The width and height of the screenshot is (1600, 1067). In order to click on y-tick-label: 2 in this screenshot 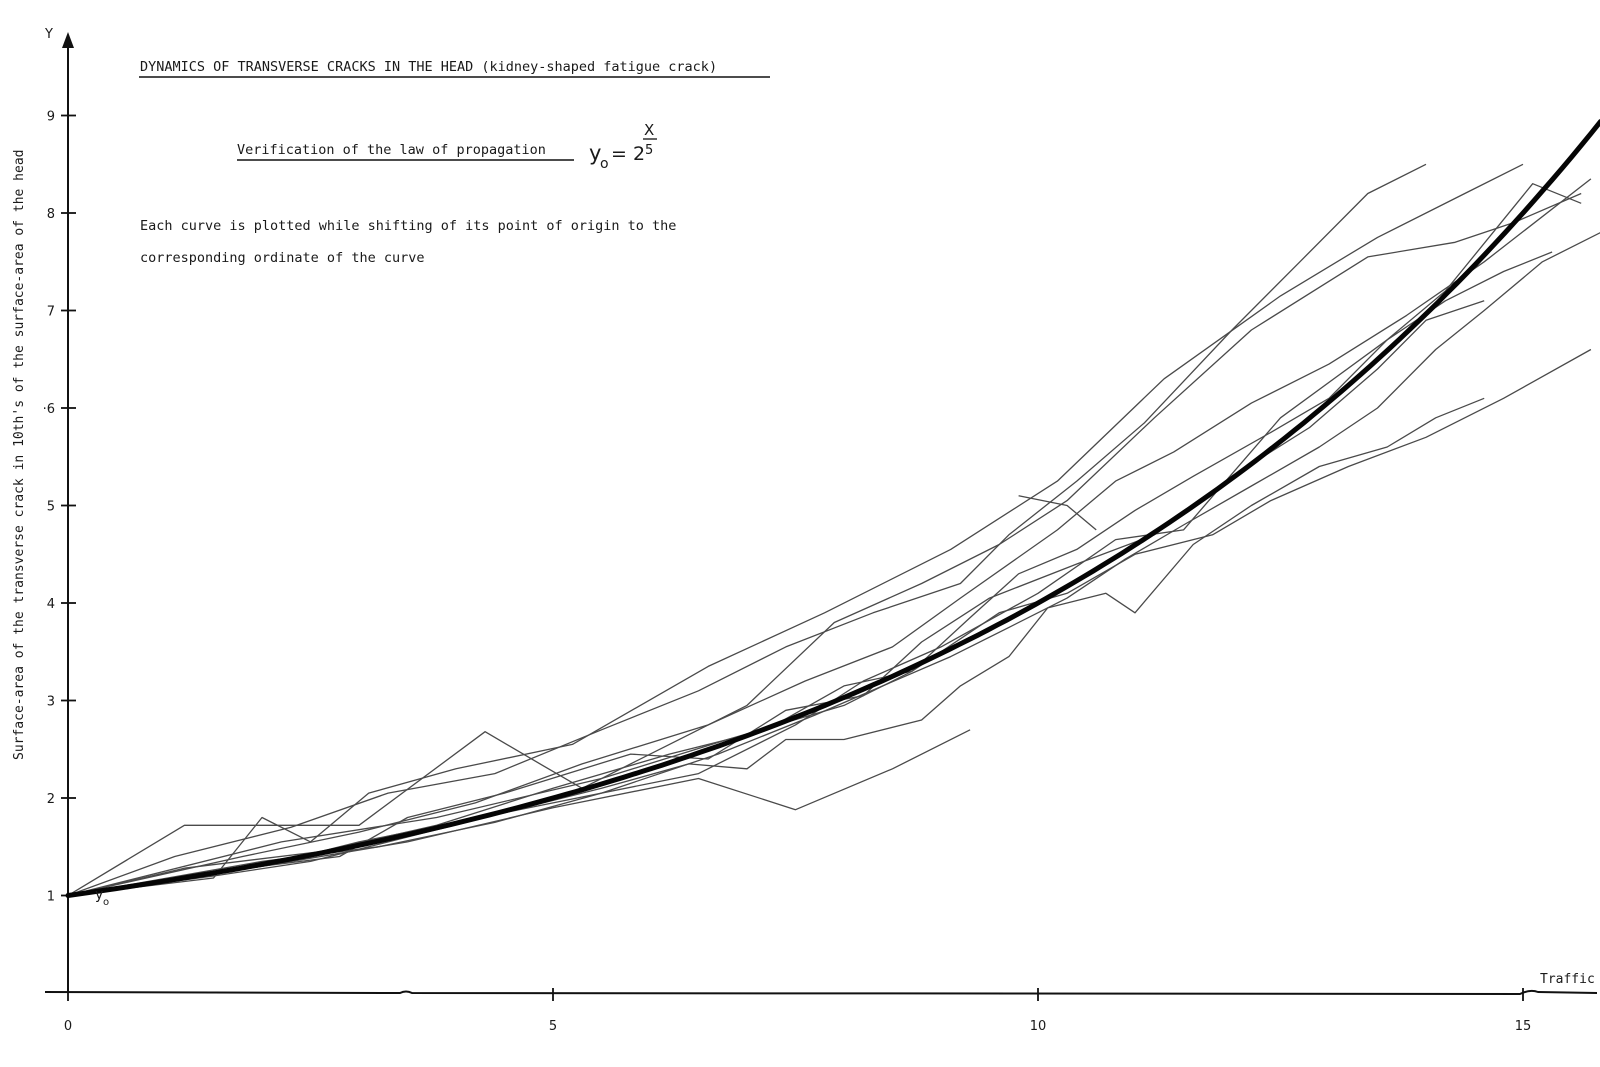, I will do `click(51, 799)`.